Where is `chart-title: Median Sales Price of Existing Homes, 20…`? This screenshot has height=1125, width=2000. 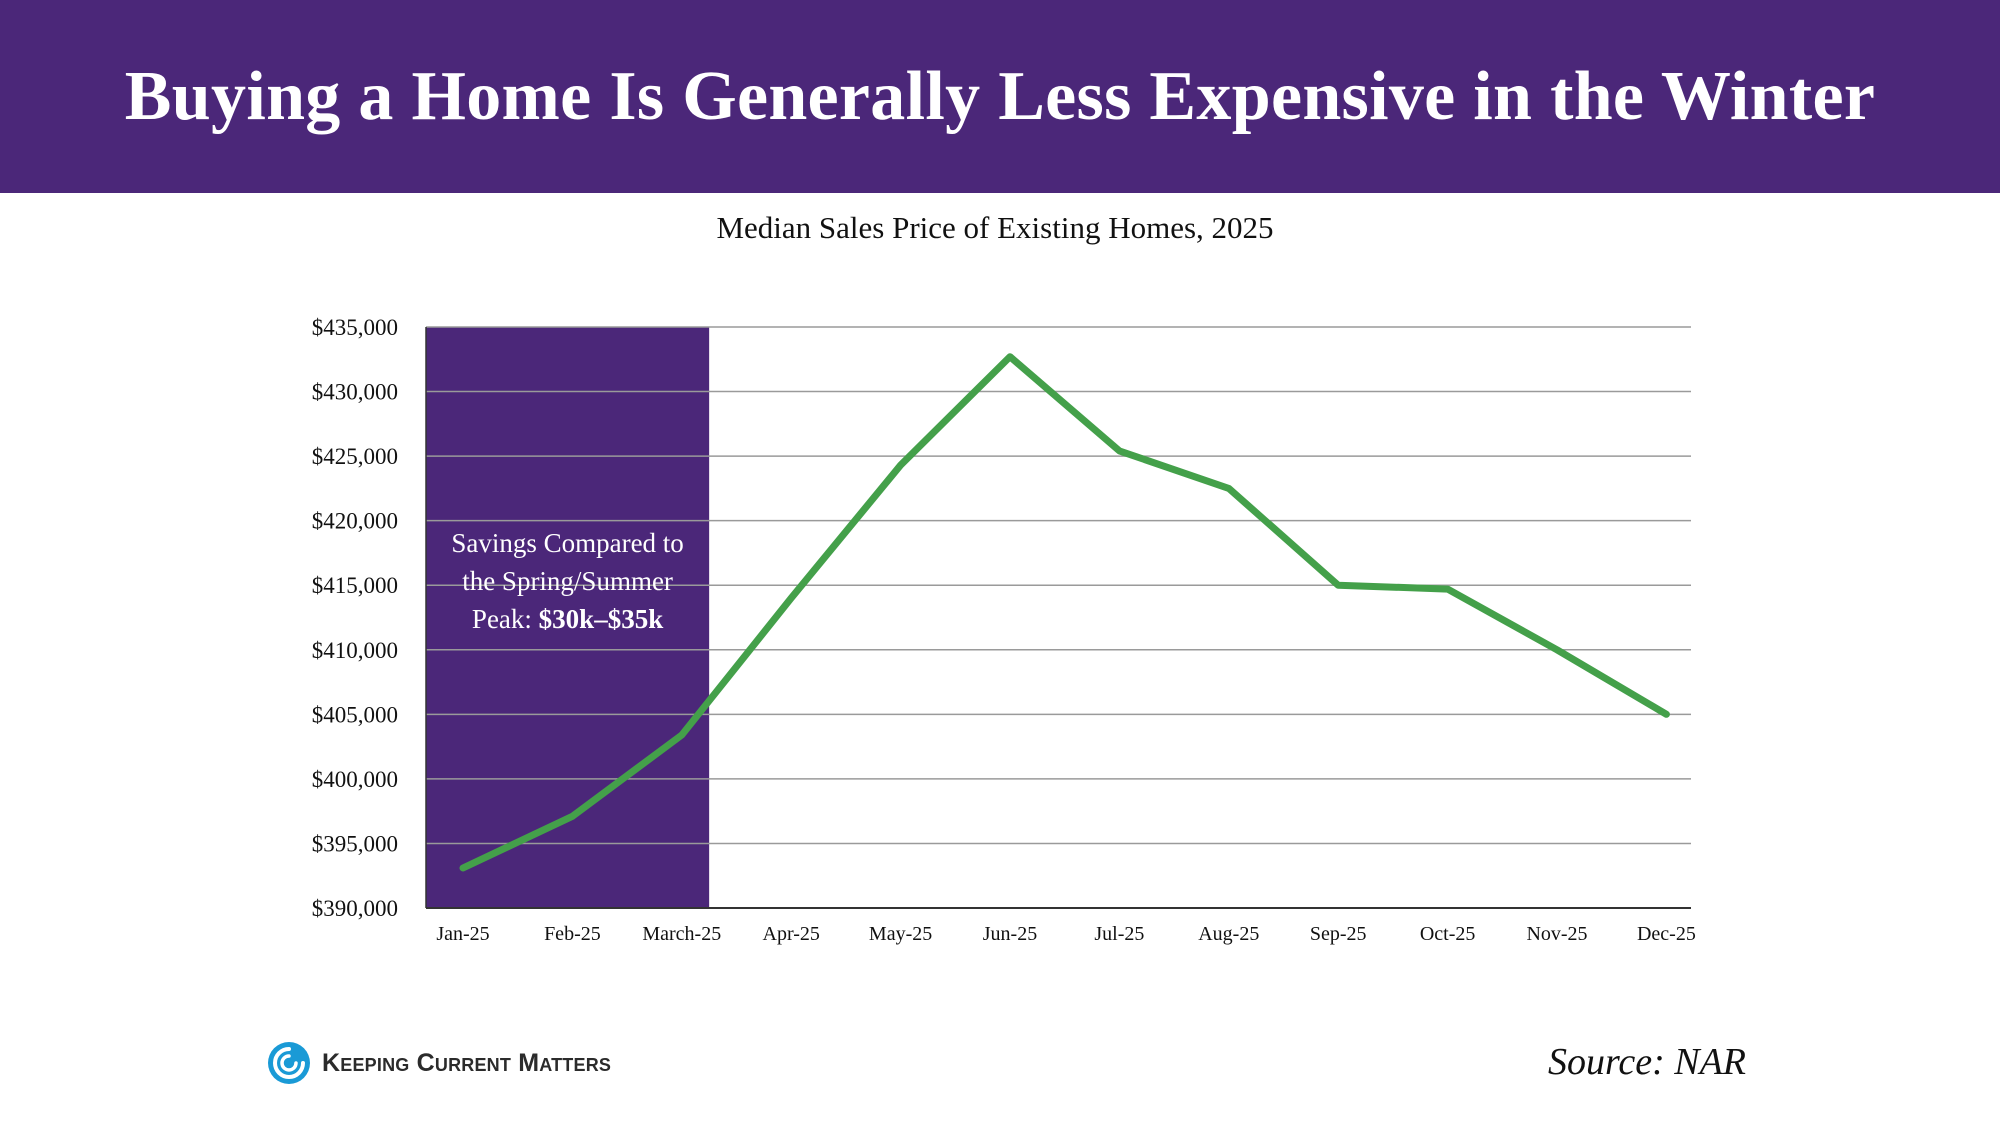
chart-title: Median Sales Price of Existing Homes, 20… is located at coordinates (995, 227).